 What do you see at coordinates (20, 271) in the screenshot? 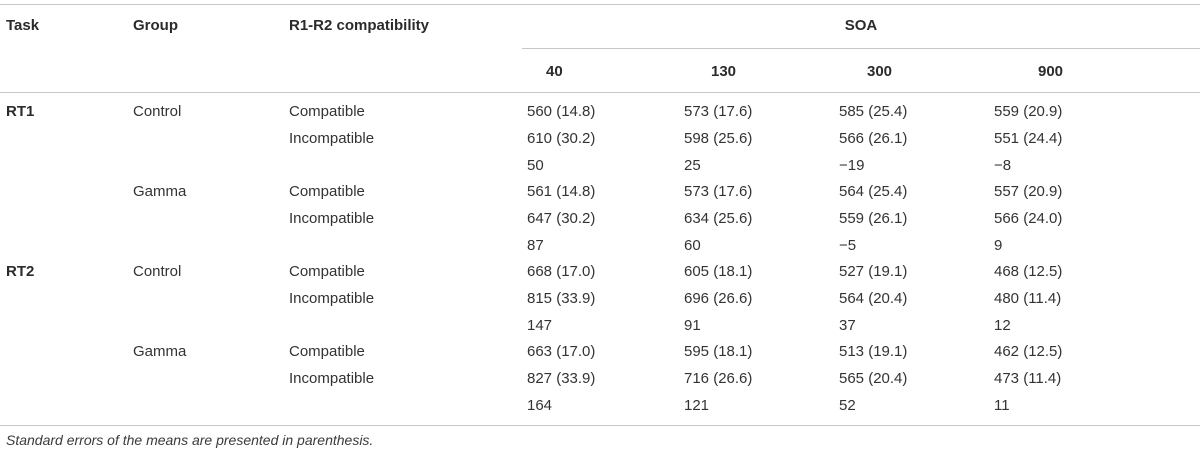
I see `task-cell: RT2` at bounding box center [20, 271].